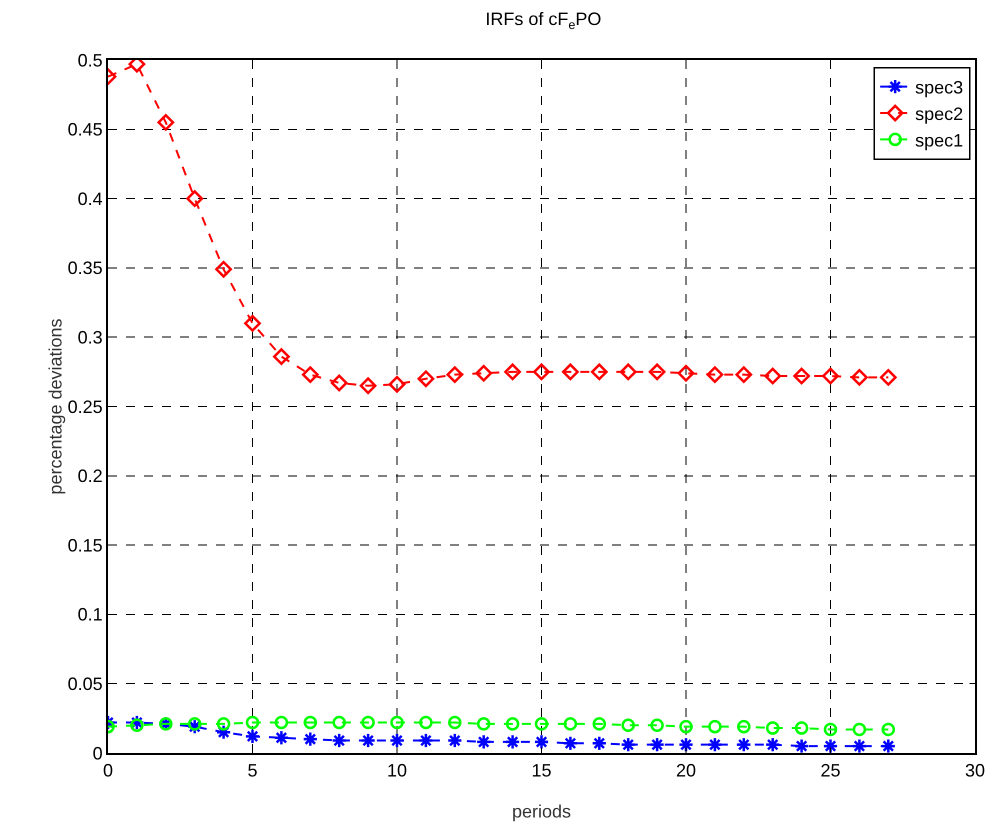 Image resolution: width=997 pixels, height=825 pixels. I want to click on x-tick-label: 20, so click(686, 770).